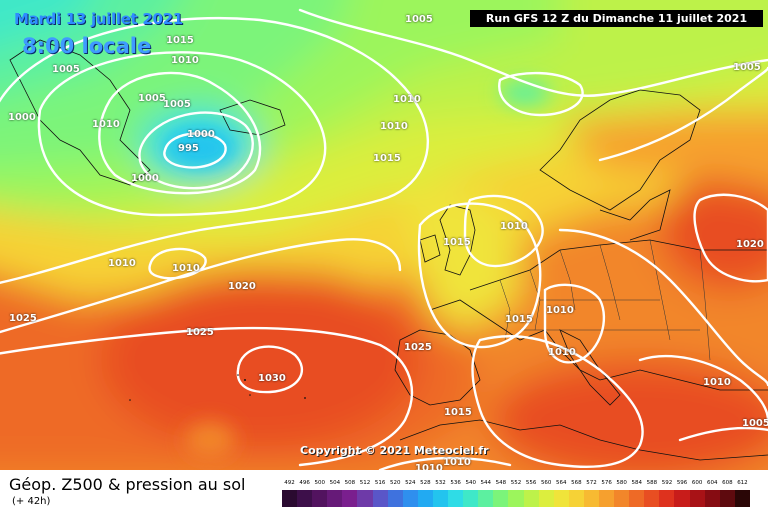  Describe the element at coordinates (583, 440) in the screenshot. I see `africa-coast` at that location.